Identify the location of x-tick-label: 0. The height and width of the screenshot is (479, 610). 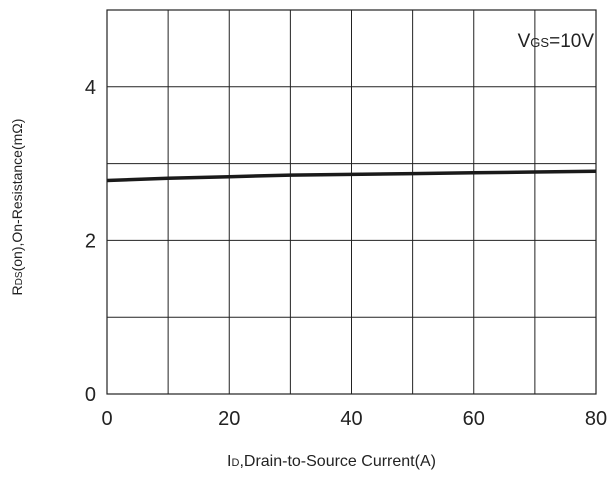
(106, 419).